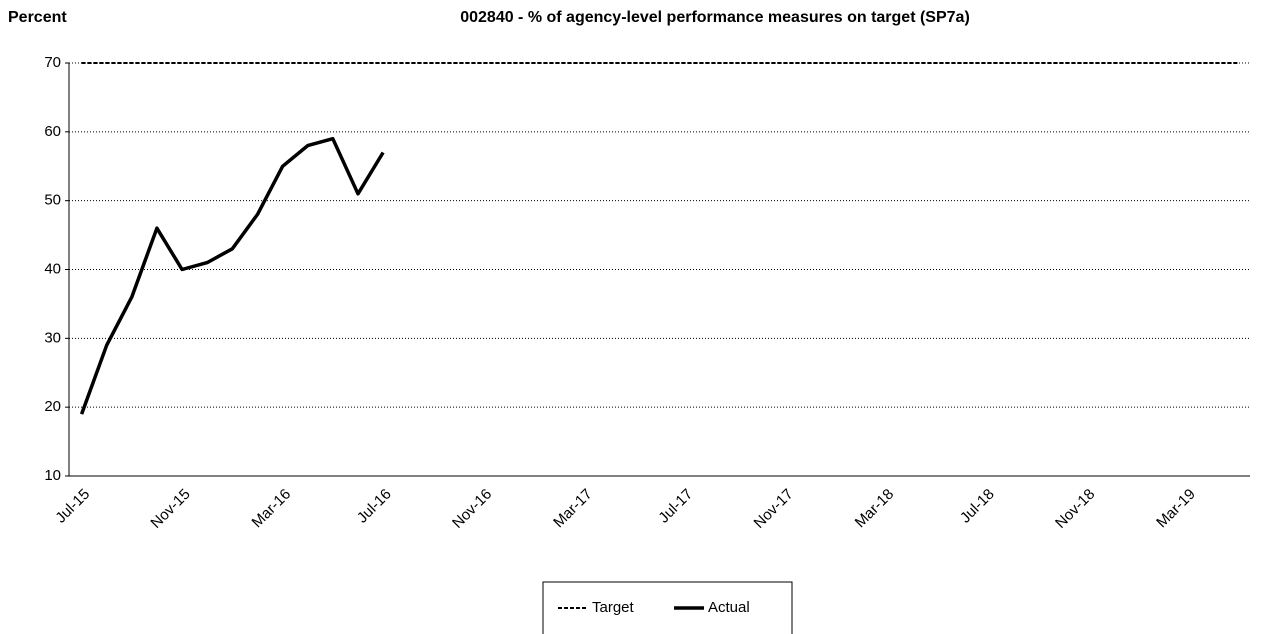 The height and width of the screenshot is (634, 1269). What do you see at coordinates (1176, 509) in the screenshot?
I see `x-tick-label: Mar-19` at bounding box center [1176, 509].